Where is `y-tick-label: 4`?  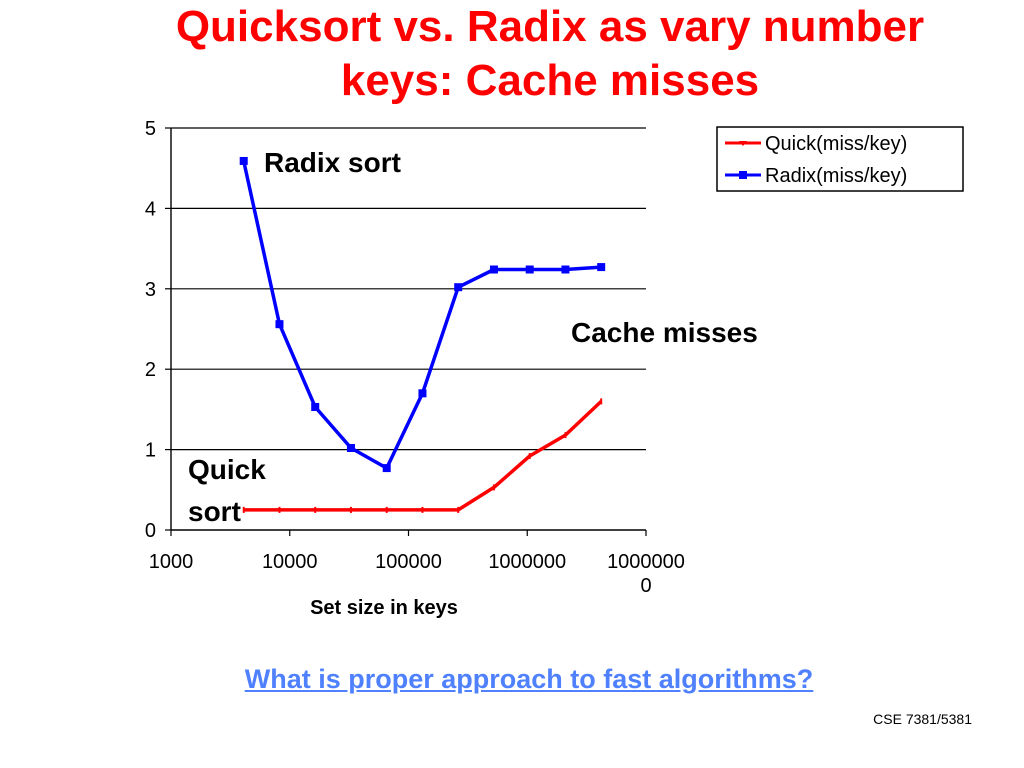 y-tick-label: 4 is located at coordinates (150, 209).